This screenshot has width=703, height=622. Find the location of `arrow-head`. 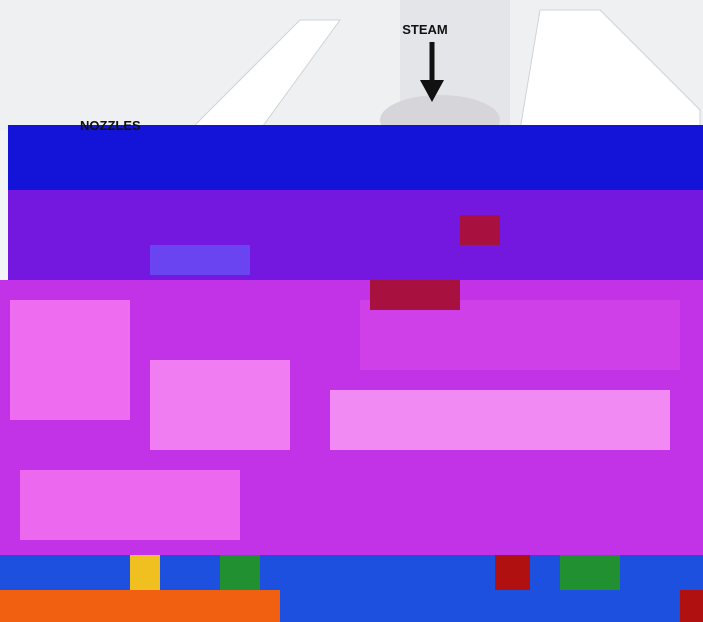

arrow-head is located at coordinates (432, 91).